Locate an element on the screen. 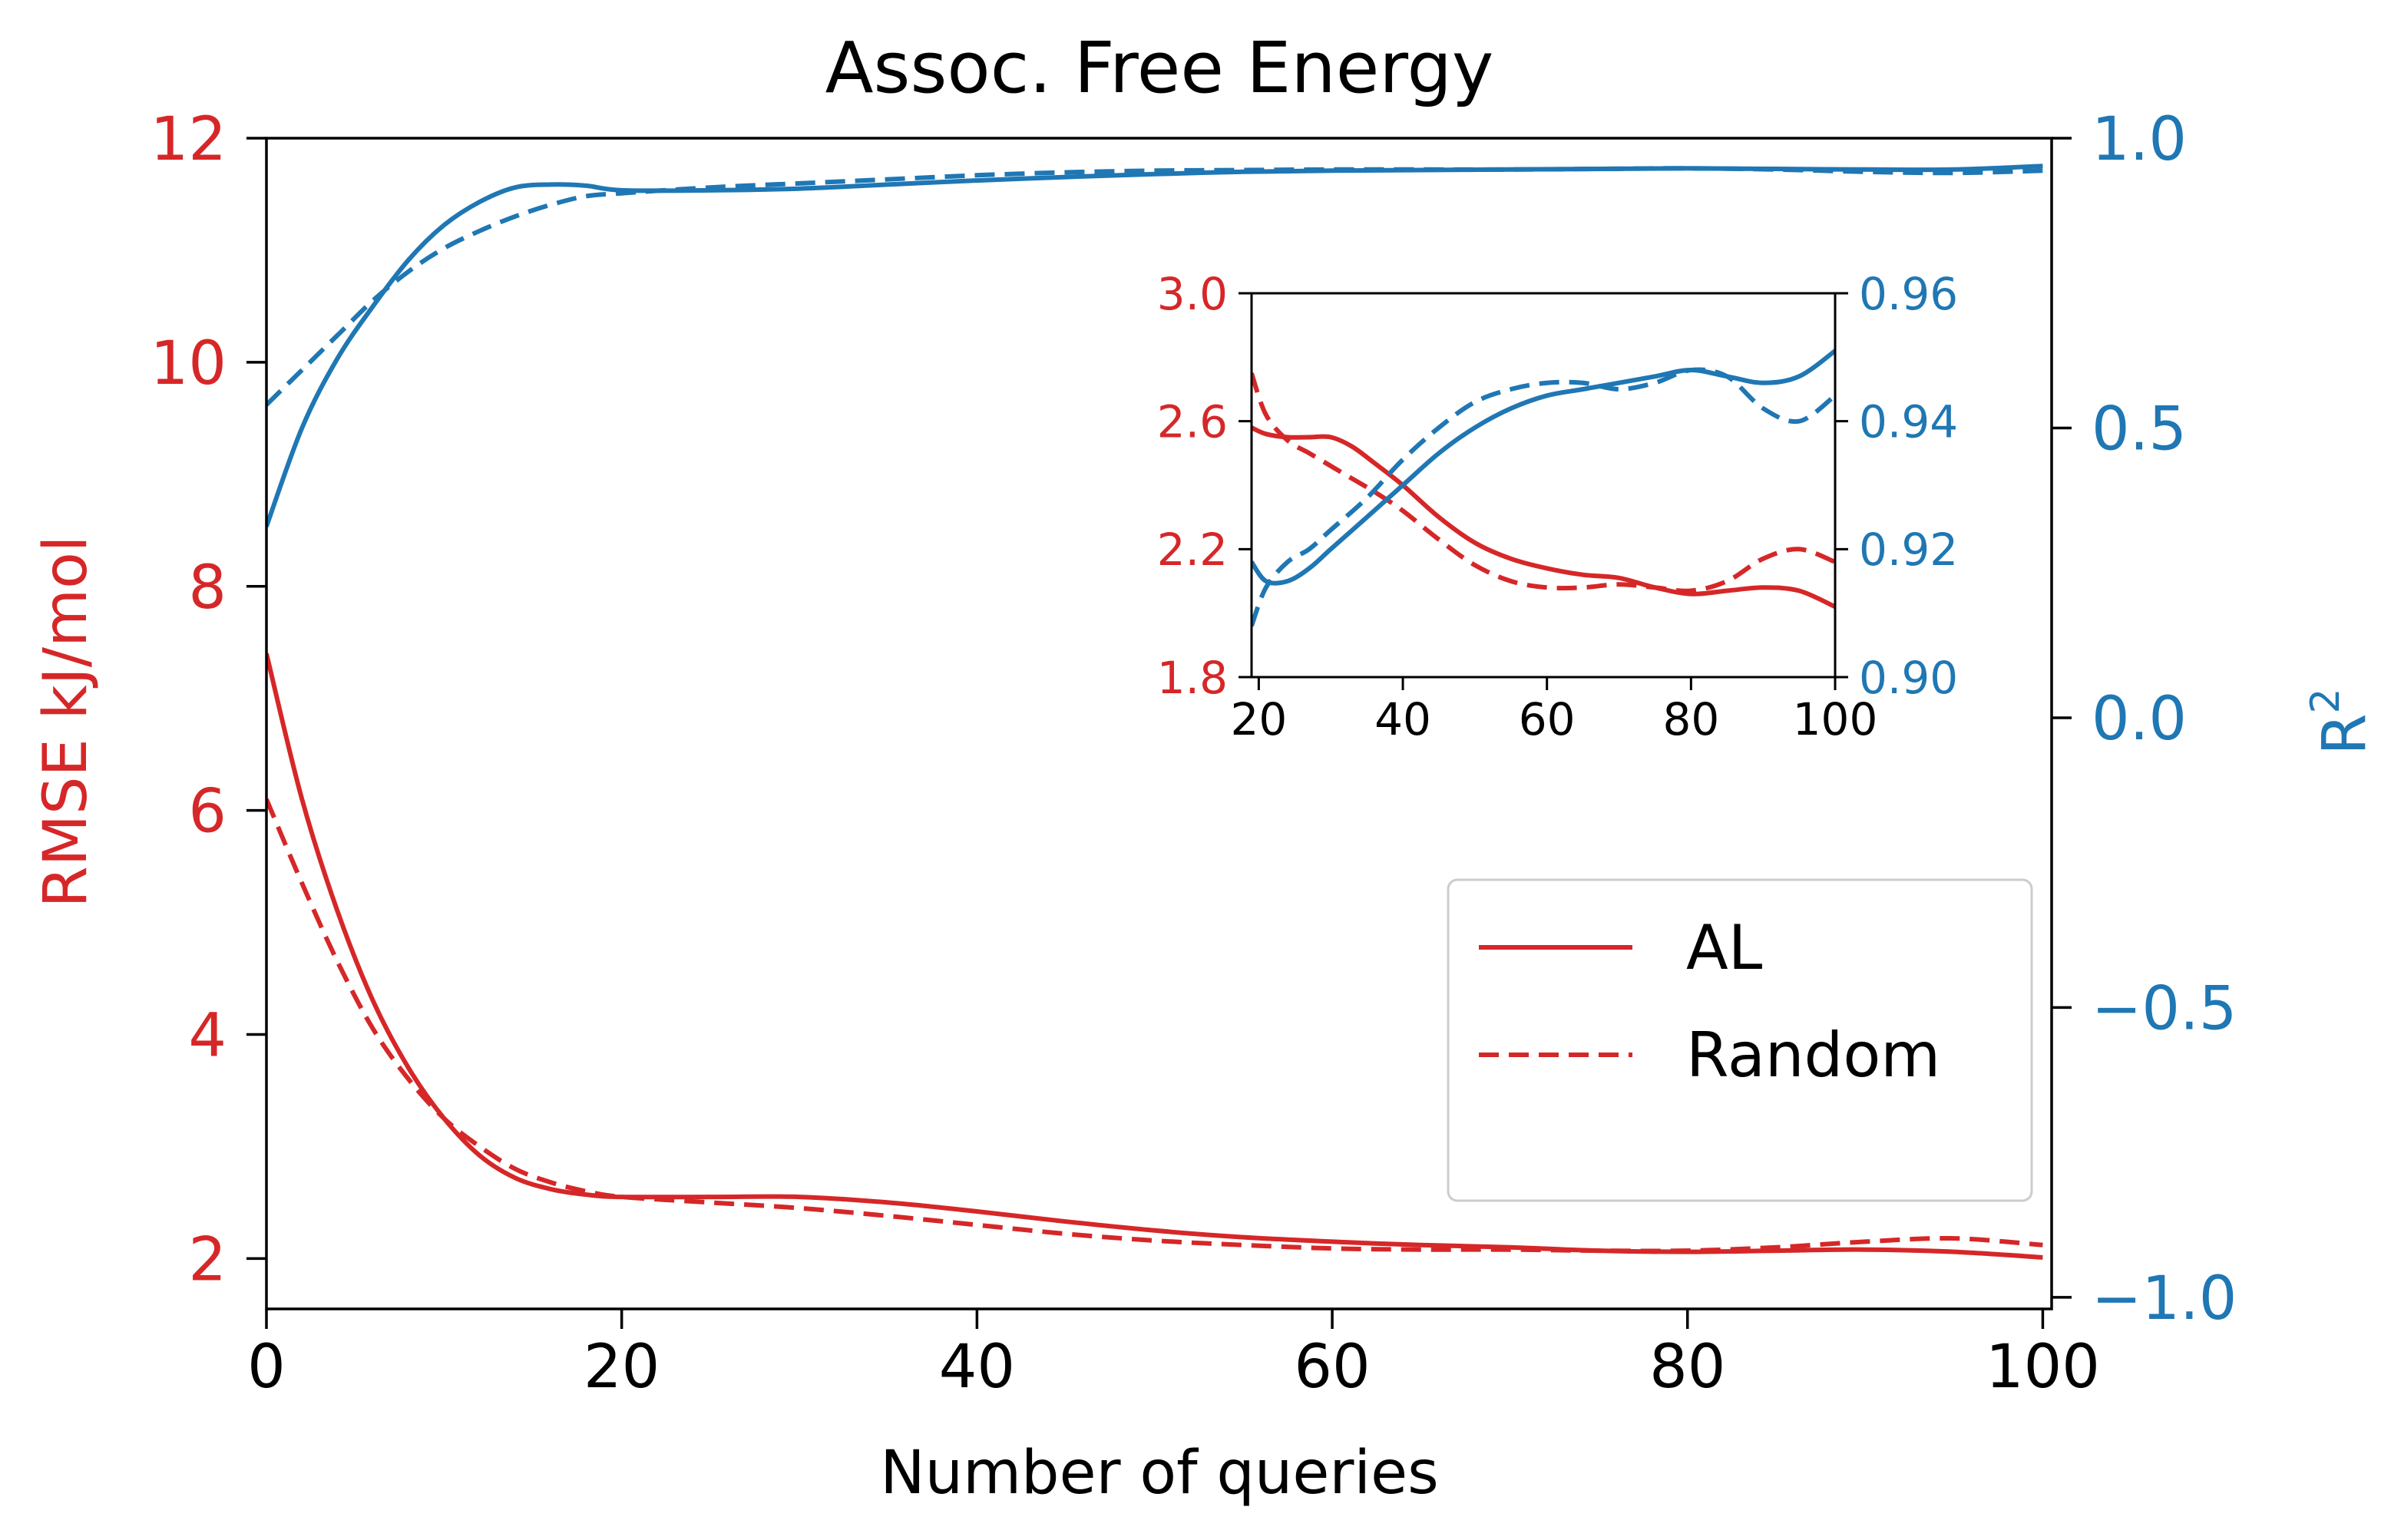 The width and height of the screenshot is (2401, 1540). main-x-tick-label: 60 is located at coordinates (1332, 1367).